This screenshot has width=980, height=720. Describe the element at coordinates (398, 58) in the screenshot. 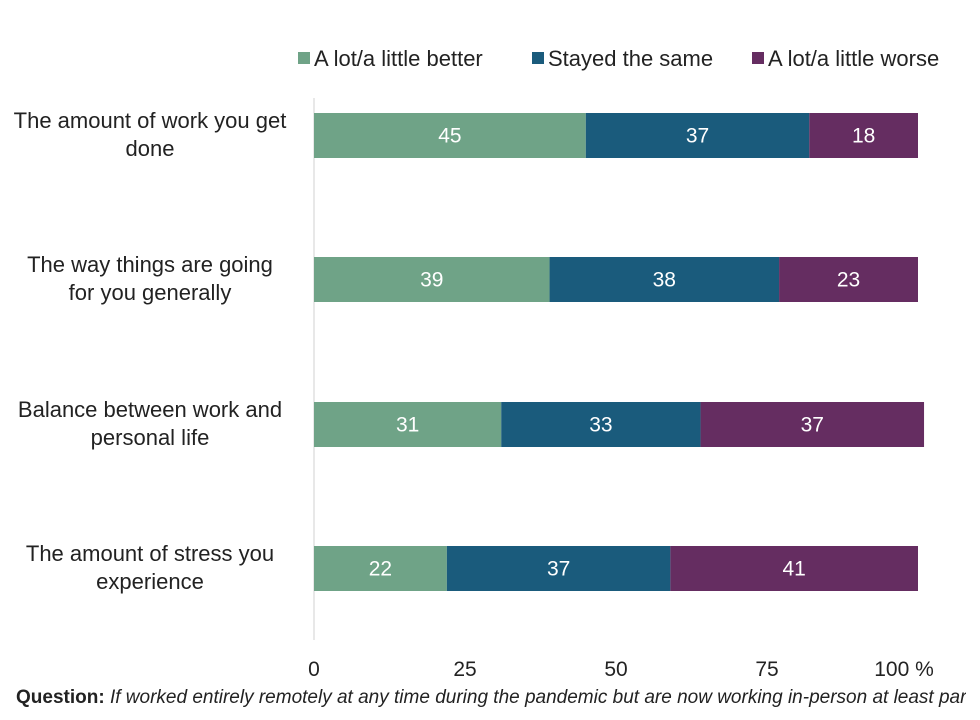

I see `legend-label-1: A lot/a little better` at that location.